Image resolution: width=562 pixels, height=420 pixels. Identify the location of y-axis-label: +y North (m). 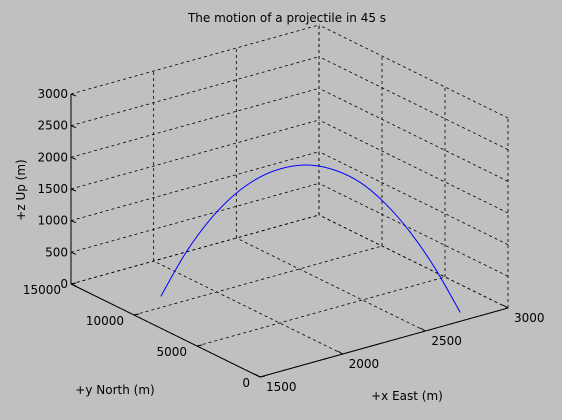
(114, 390).